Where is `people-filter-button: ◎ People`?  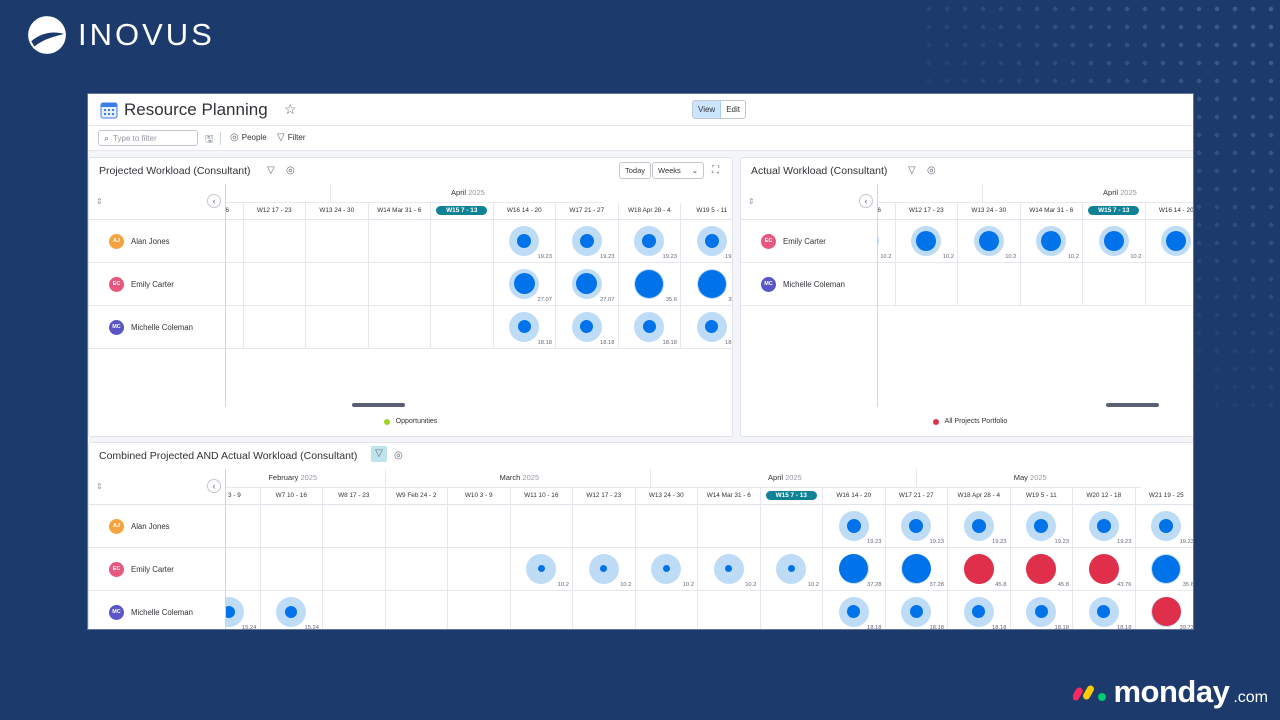
people-filter-button: ◎ People is located at coordinates (248, 137).